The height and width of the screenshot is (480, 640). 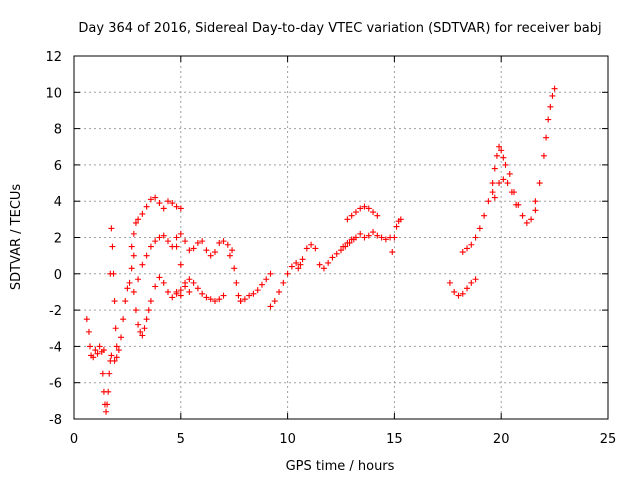 I want to click on x-tick-label: 15, so click(x=394, y=439).